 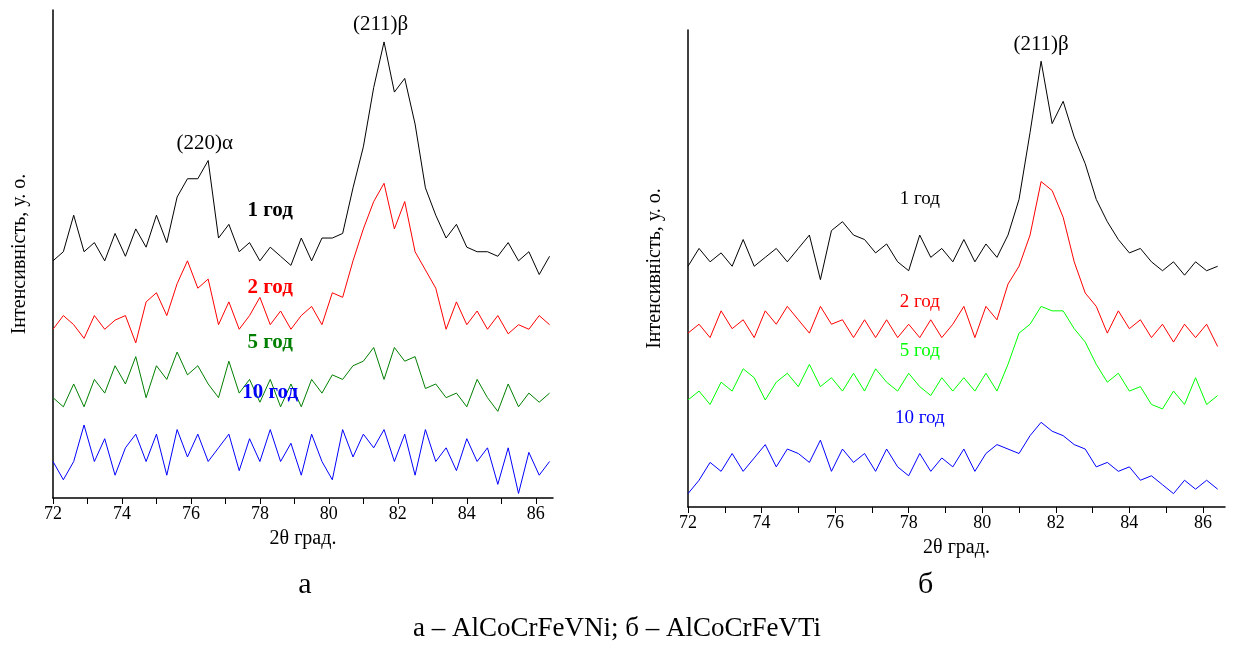 What do you see at coordinates (616, 627) in the screenshot?
I see `text: а – AlCoCrFeVNi; б – AlCoCrFeVTi` at bounding box center [616, 627].